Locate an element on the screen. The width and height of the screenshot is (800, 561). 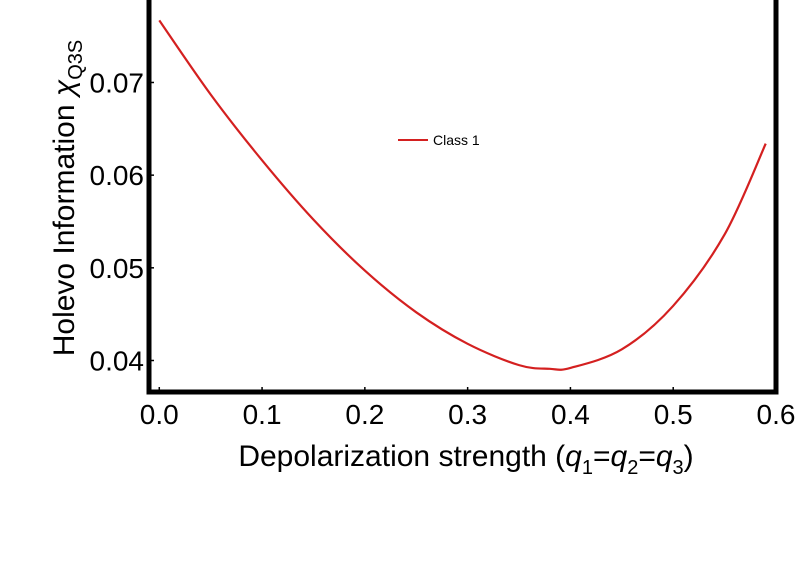
y-tick-label: 0.04 is located at coordinates (117, 360).